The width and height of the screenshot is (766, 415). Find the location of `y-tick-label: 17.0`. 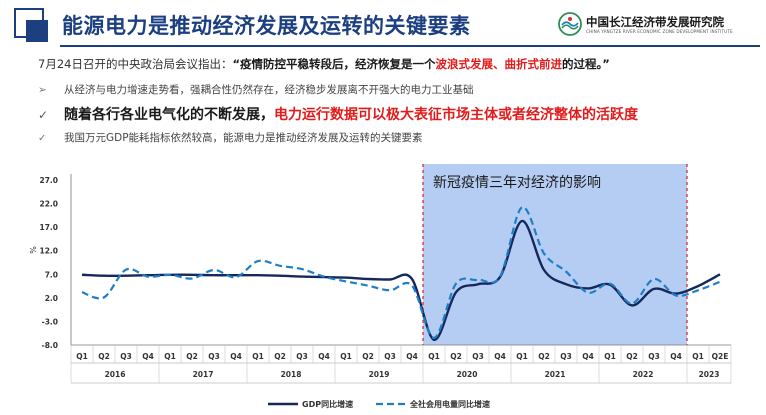

y-tick-label: 17.0 is located at coordinates (48, 227).